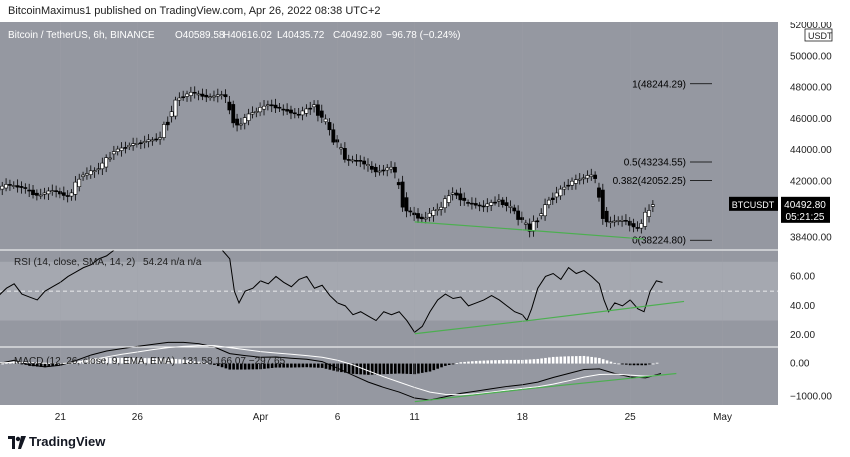 The image size is (850, 457). Describe the element at coordinates (529, 230) in the screenshot. I see `price-trendline` at that location.